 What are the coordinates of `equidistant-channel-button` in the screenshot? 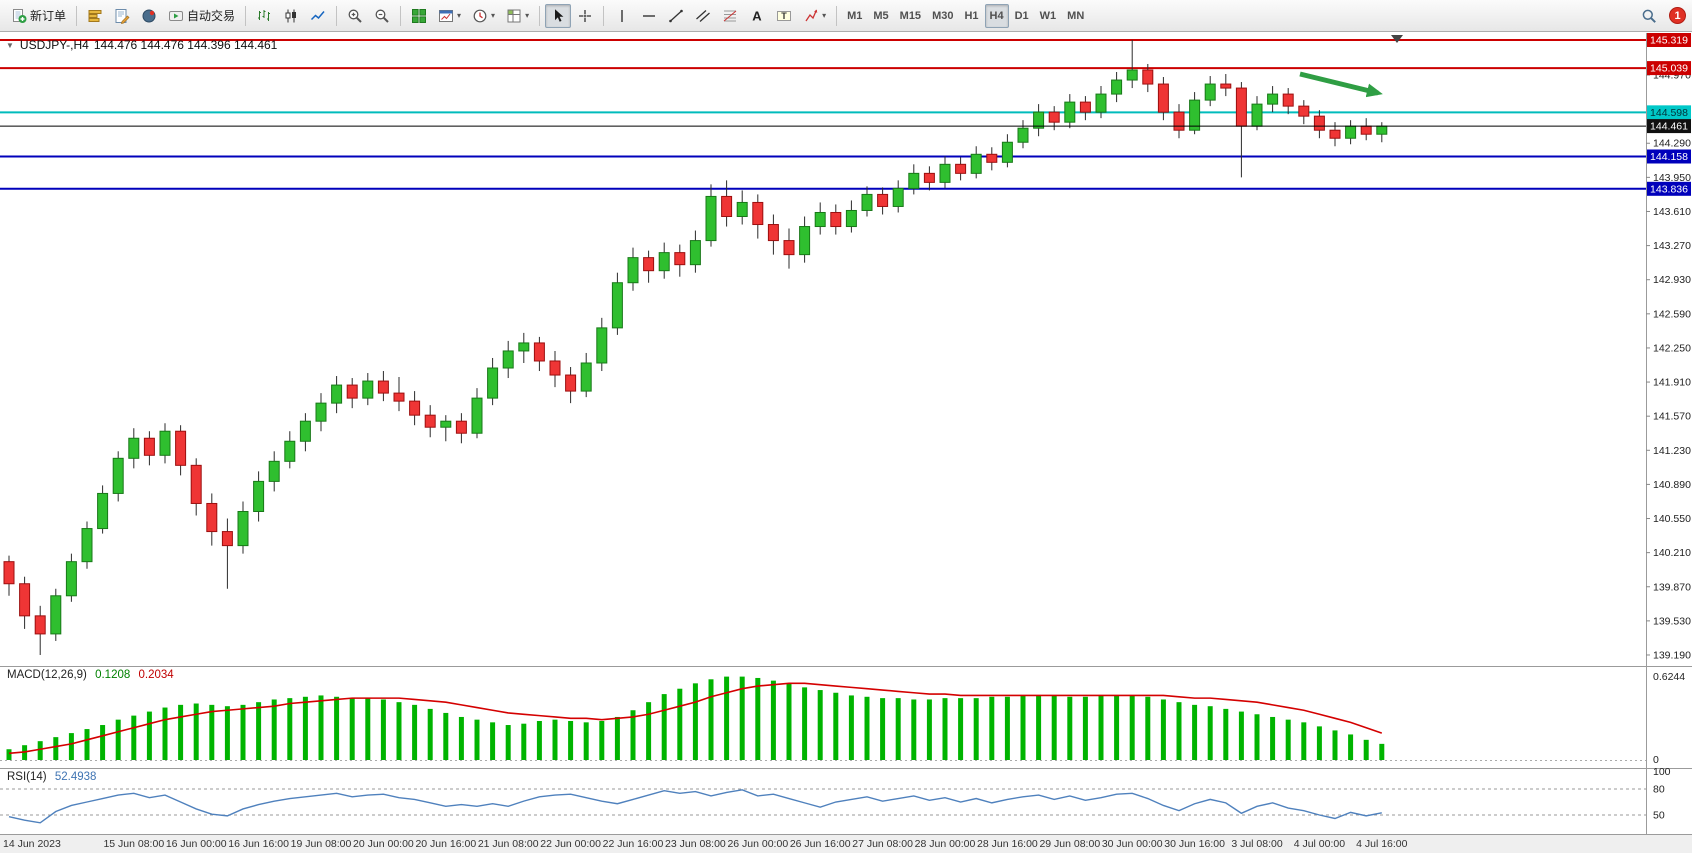 It's located at (703, 16).